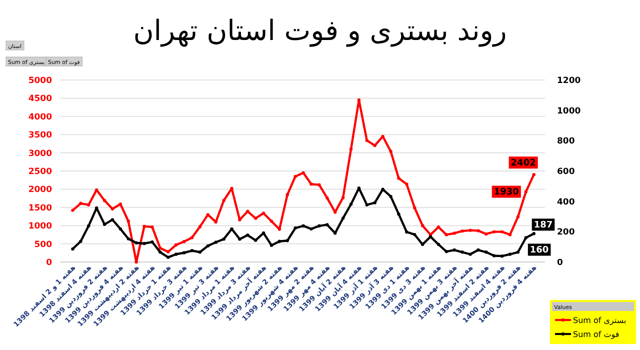  I want to click on y2-tick-label: 1200, so click(569, 81).